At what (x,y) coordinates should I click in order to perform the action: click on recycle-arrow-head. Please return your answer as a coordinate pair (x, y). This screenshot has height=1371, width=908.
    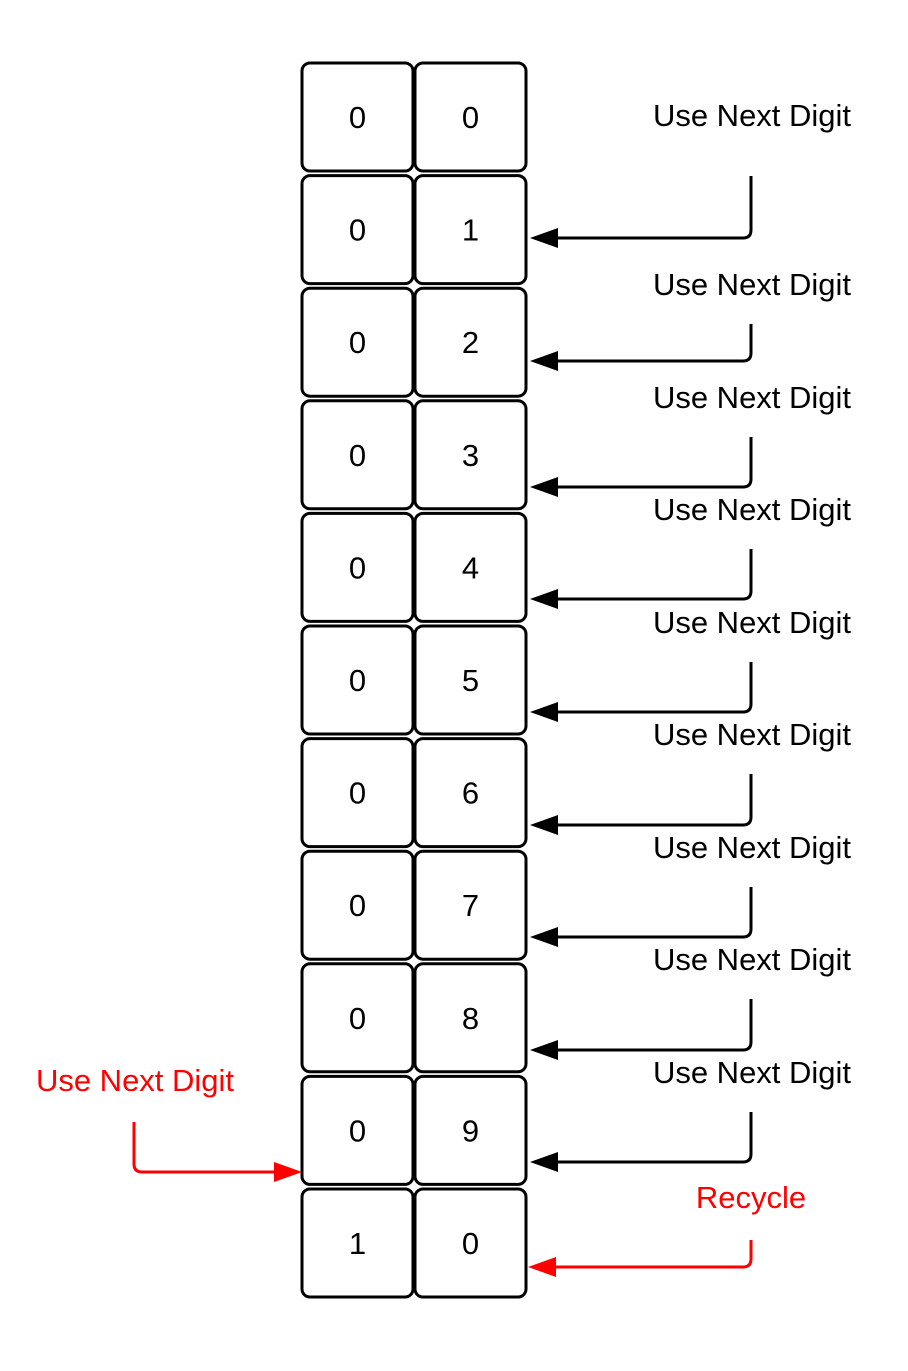
    Looking at the image, I should click on (542, 1267).